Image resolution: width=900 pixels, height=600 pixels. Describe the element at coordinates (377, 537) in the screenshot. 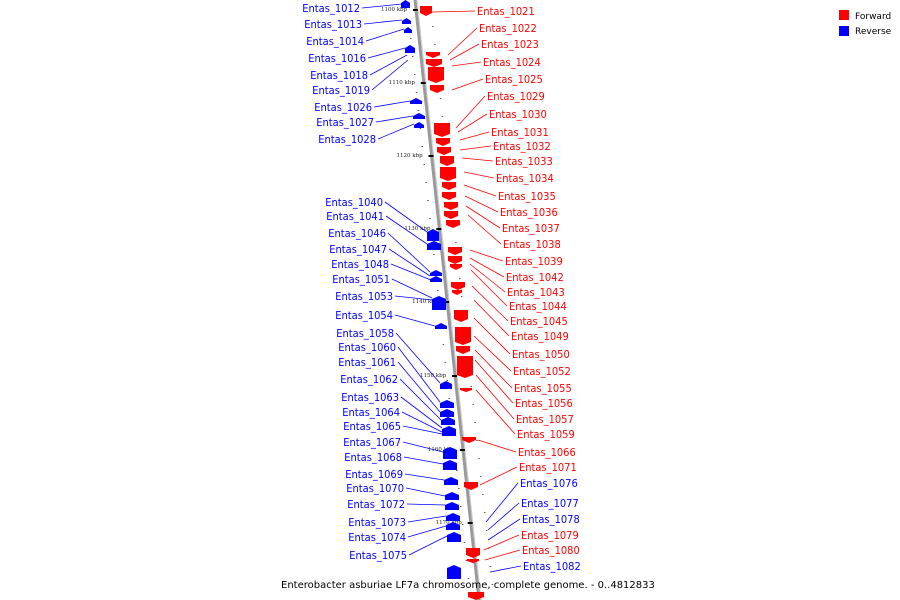

I see `reverse-gene-label: Entas_1074` at that location.